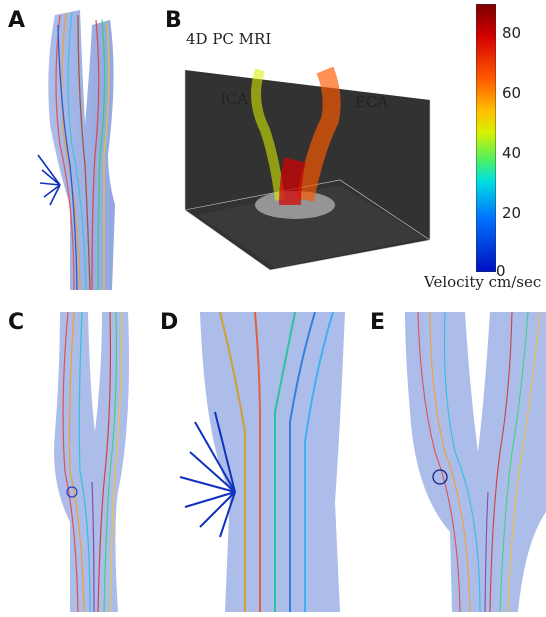 The width and height of the screenshot is (546, 617). I want to click on colorbar-tick-80: 80, so click(512, 33).